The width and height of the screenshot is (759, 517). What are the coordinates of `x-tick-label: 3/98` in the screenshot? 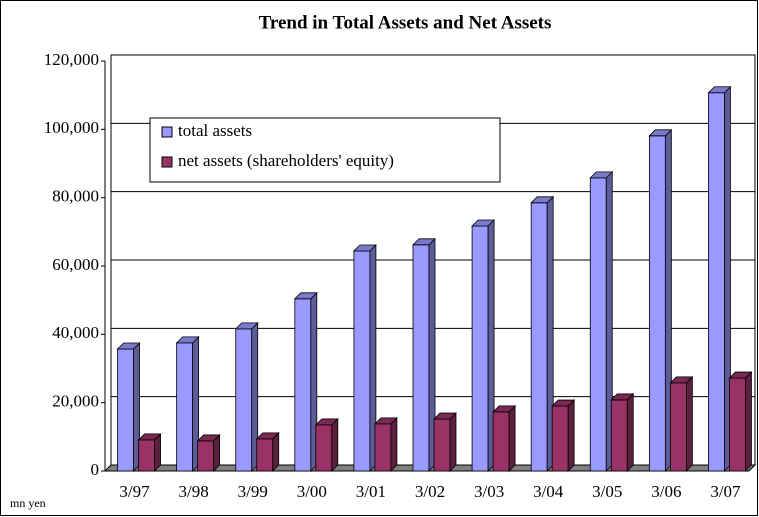 It's located at (194, 491).